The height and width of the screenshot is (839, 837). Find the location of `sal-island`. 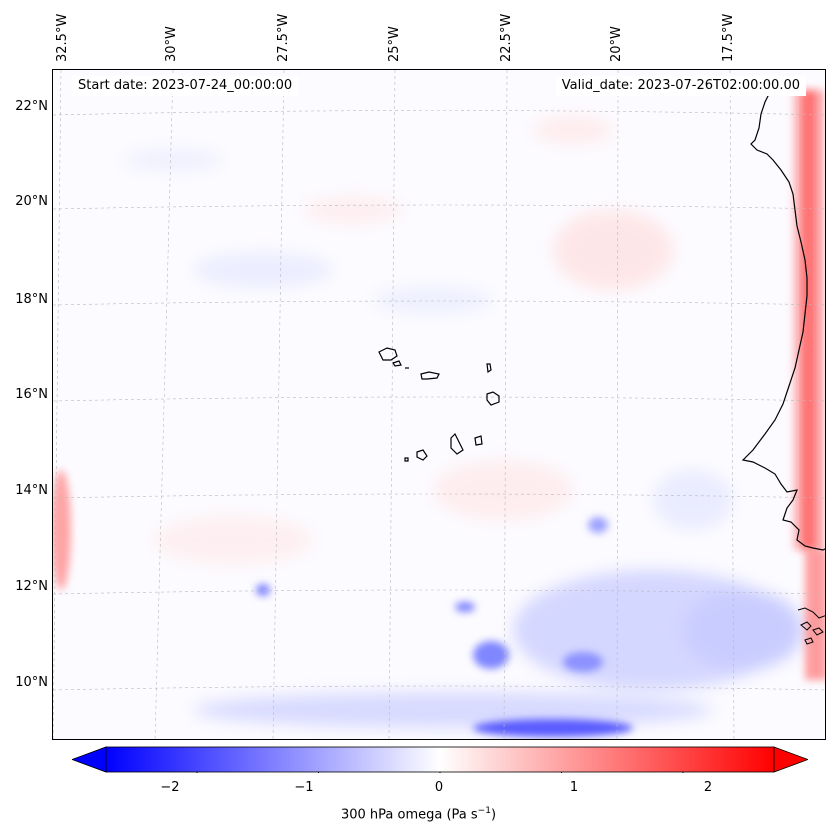

sal-island is located at coordinates (489, 368).